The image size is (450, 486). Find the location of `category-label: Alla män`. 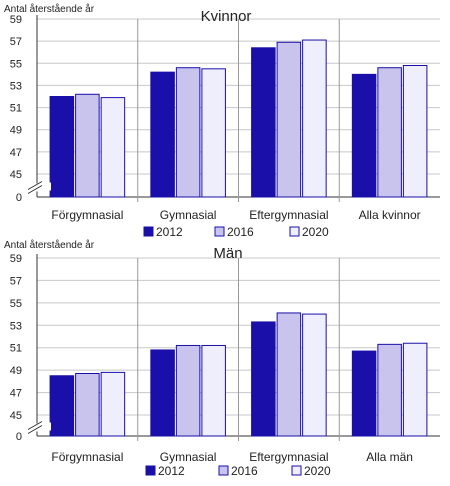

category-label: Alla män is located at coordinates (389, 457).